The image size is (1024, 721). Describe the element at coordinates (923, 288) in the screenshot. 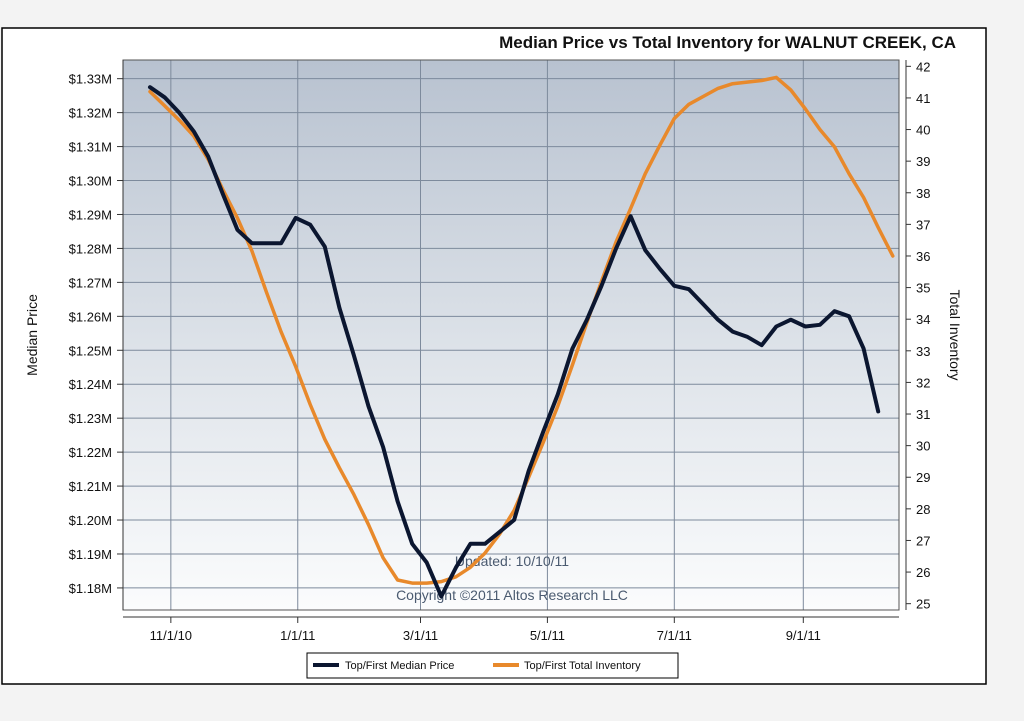

I see `y2-tick-label: 35` at that location.